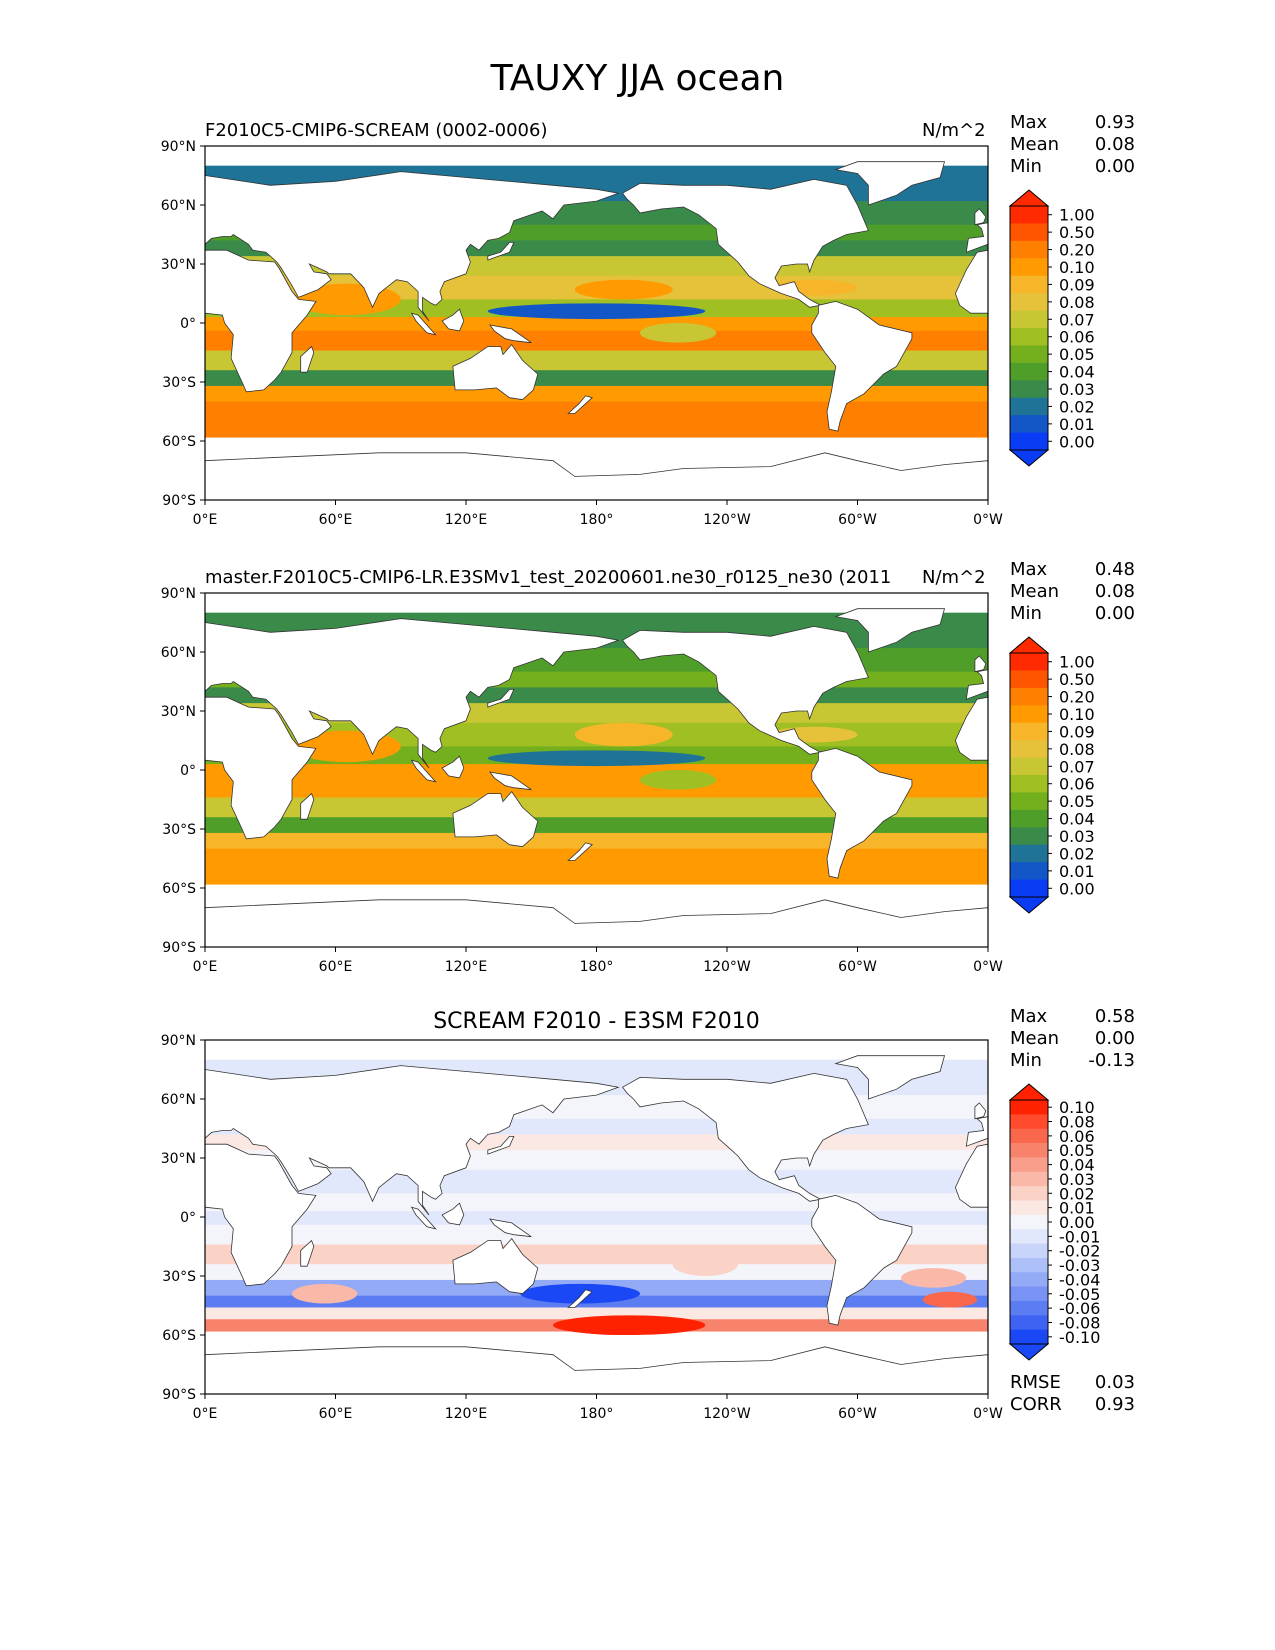  What do you see at coordinates (423, 771) in the screenshot?
I see `coastline-sumatra` at bounding box center [423, 771].